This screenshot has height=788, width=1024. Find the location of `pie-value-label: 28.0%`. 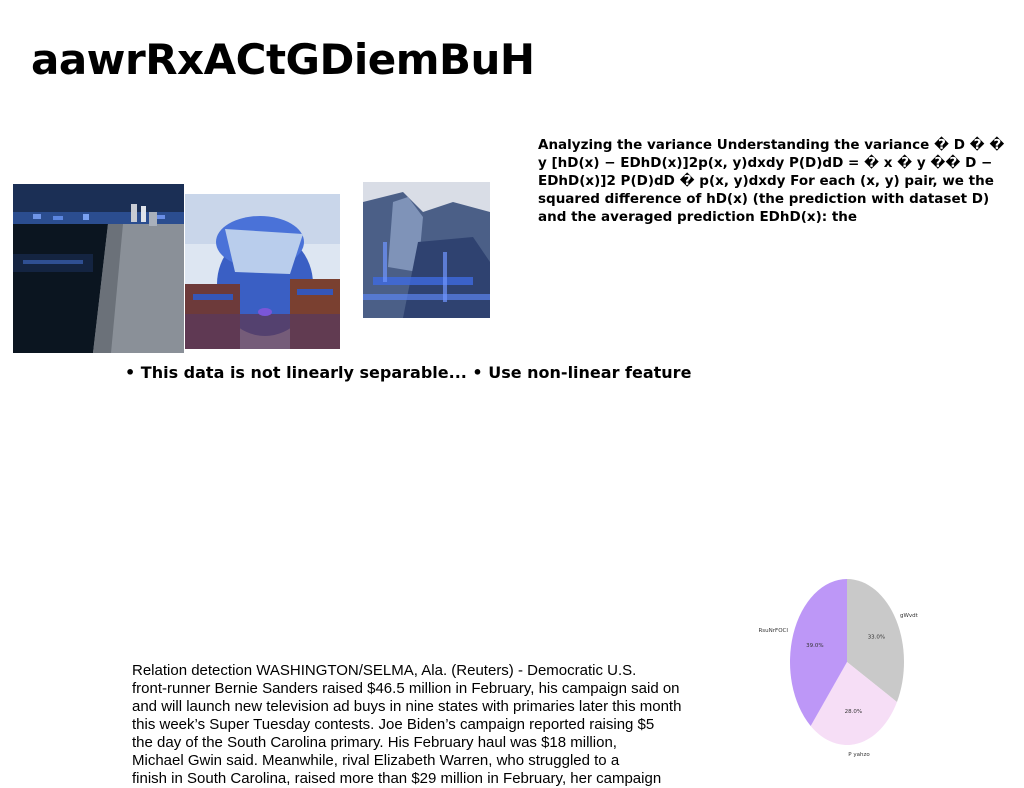

pie-value-label: 28.0% is located at coordinates (853, 712).